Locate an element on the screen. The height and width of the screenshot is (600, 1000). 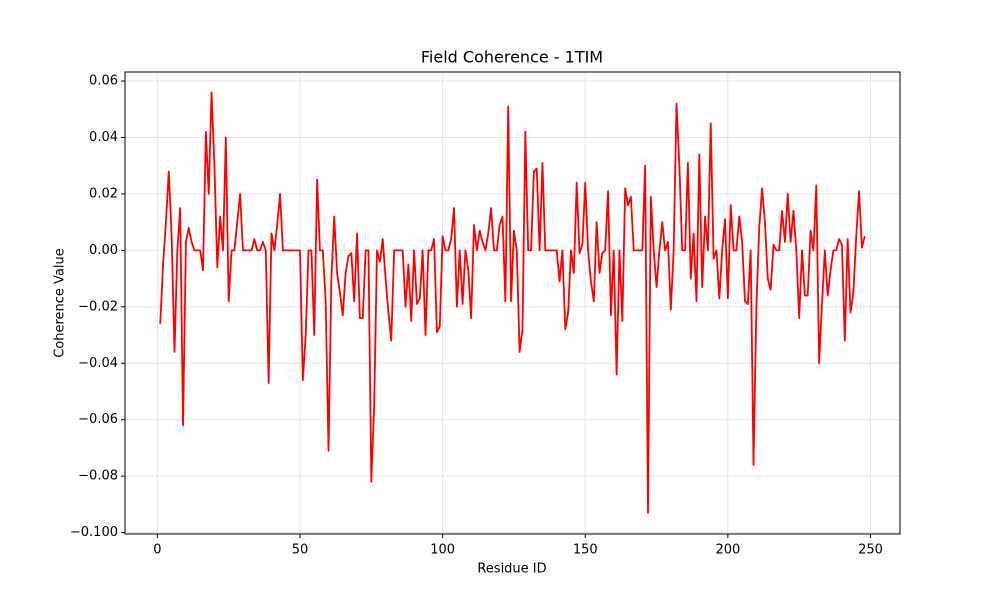
y-axis-label: Coherence Value is located at coordinates (60, 303).